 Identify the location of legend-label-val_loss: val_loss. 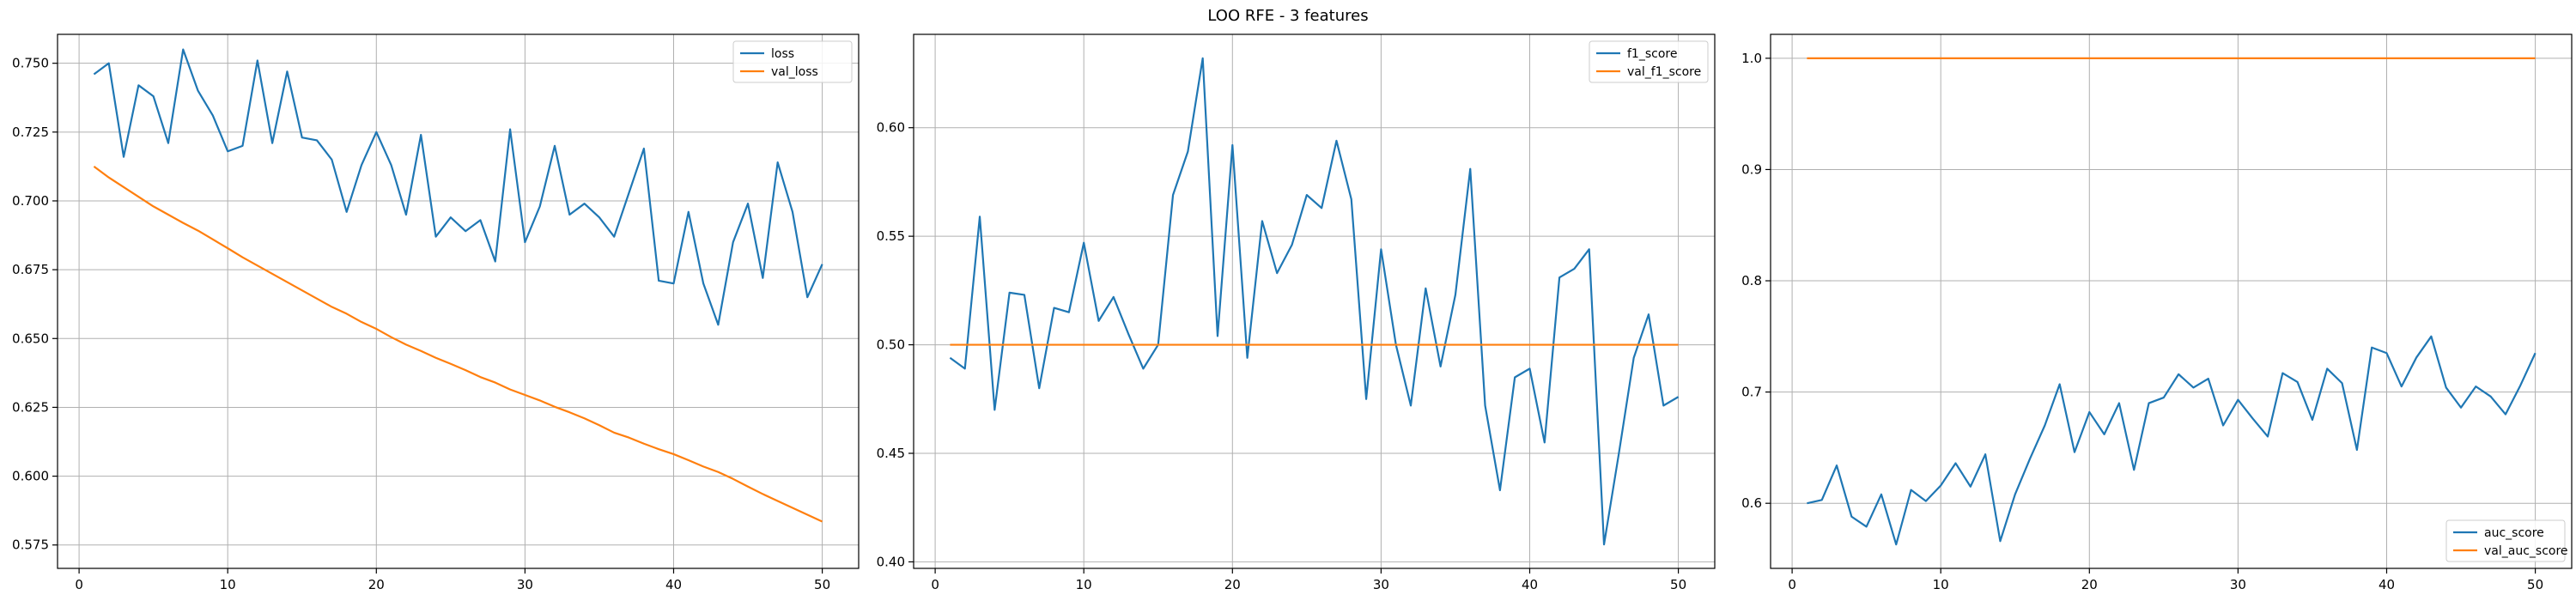
(794, 72).